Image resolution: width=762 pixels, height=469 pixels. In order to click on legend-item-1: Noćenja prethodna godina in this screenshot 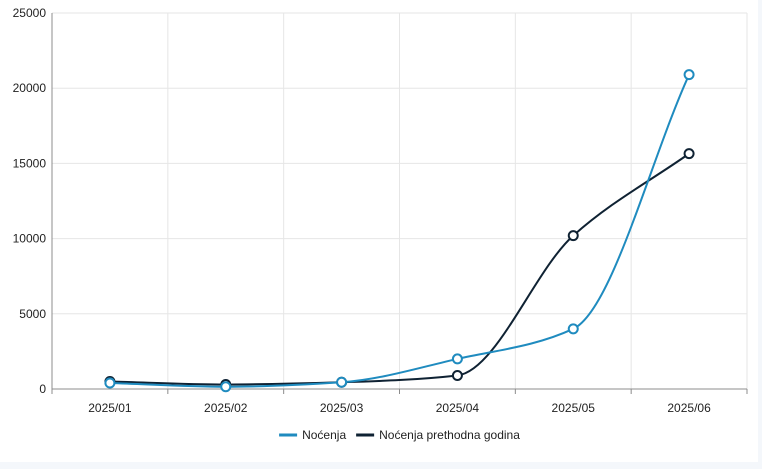, I will do `click(438, 435)`.